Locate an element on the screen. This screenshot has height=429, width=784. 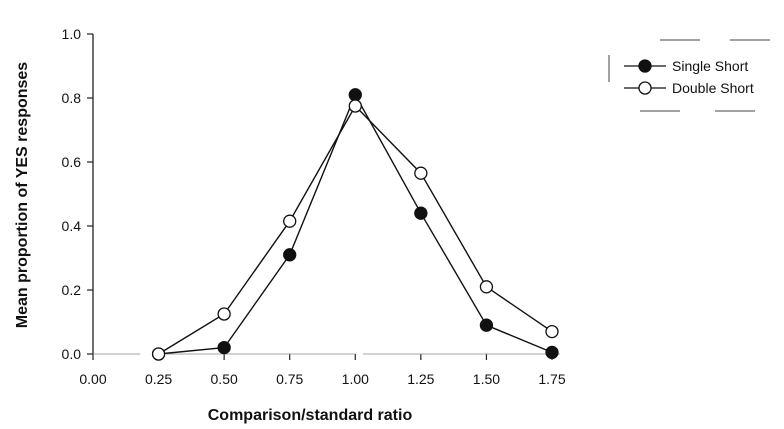
y-tick-label: 0.4 is located at coordinates (72, 226).